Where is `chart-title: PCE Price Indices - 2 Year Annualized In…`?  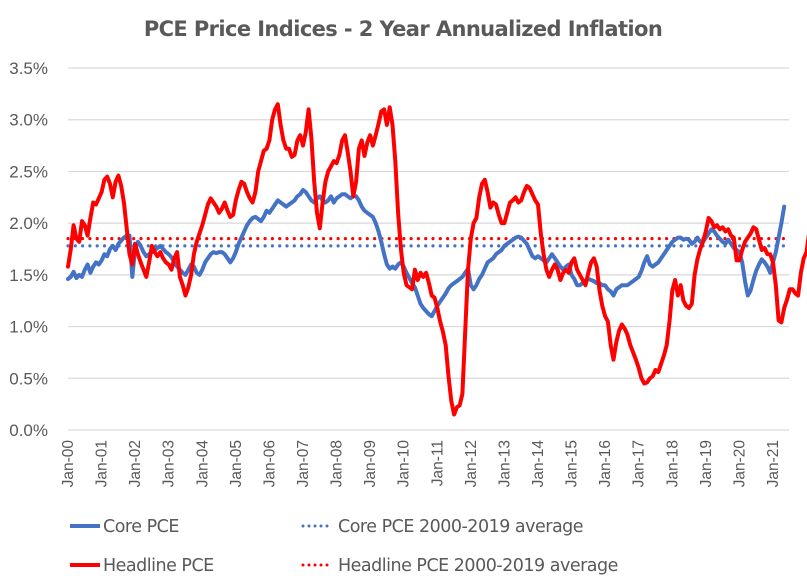
chart-title: PCE Price Indices - 2 Year Annualized In… is located at coordinates (403, 29).